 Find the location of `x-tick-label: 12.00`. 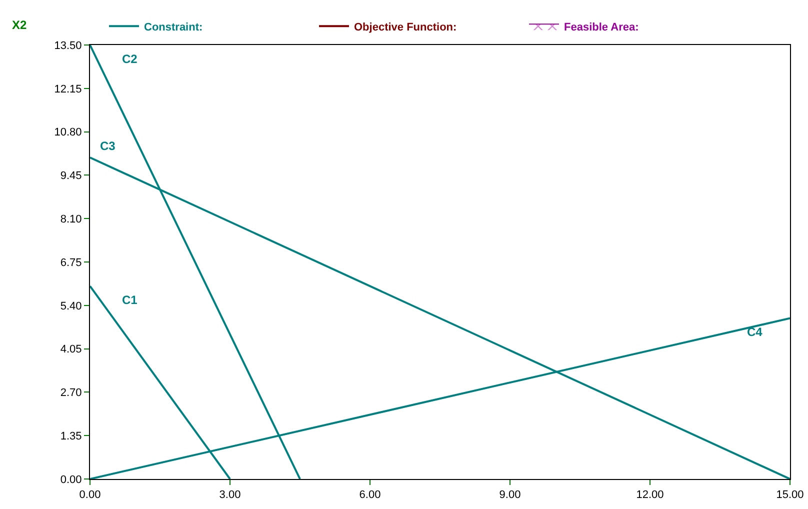

x-tick-label: 12.00 is located at coordinates (650, 495).